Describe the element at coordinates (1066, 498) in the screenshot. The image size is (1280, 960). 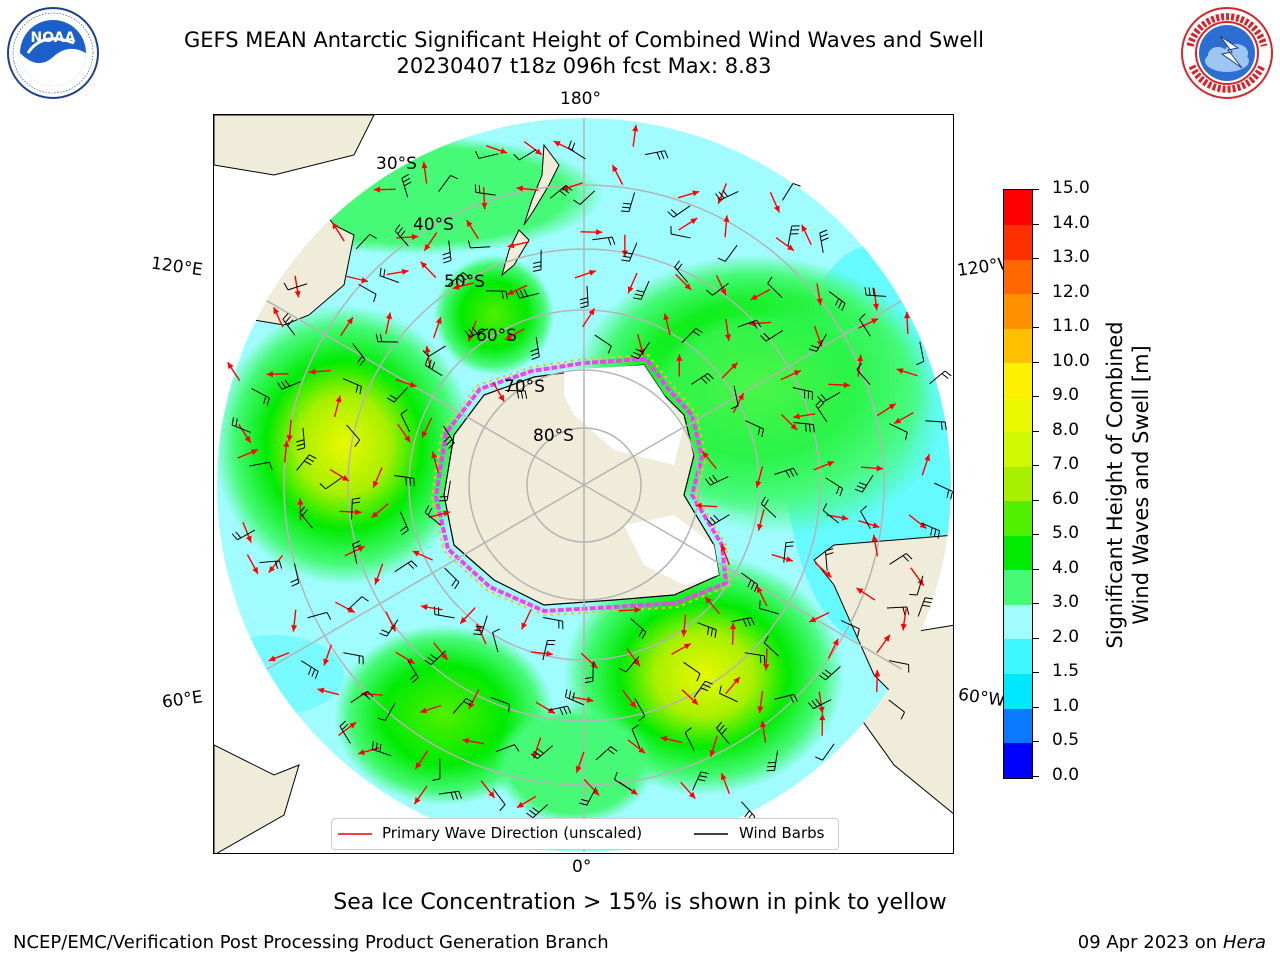
I see `colorbar-tick-label: 6.0` at that location.